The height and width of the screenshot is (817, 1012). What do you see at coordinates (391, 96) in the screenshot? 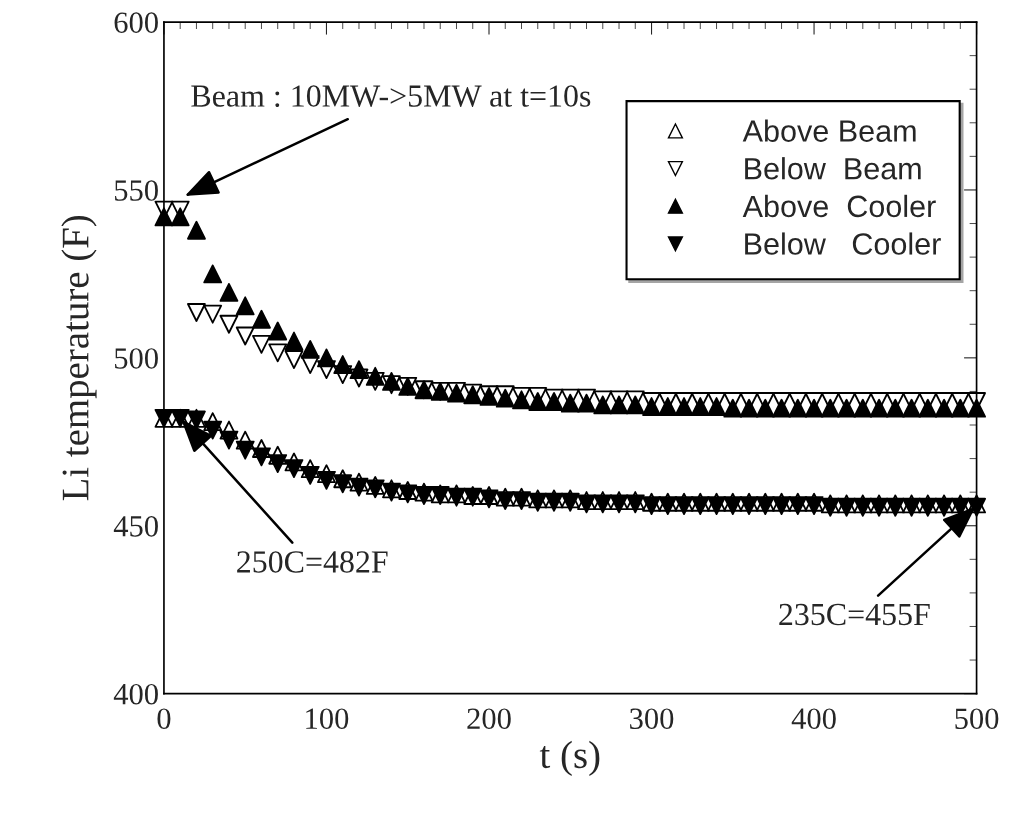
I see `annotation: Beam : 10MW->5MW at t=10s` at bounding box center [391, 96].